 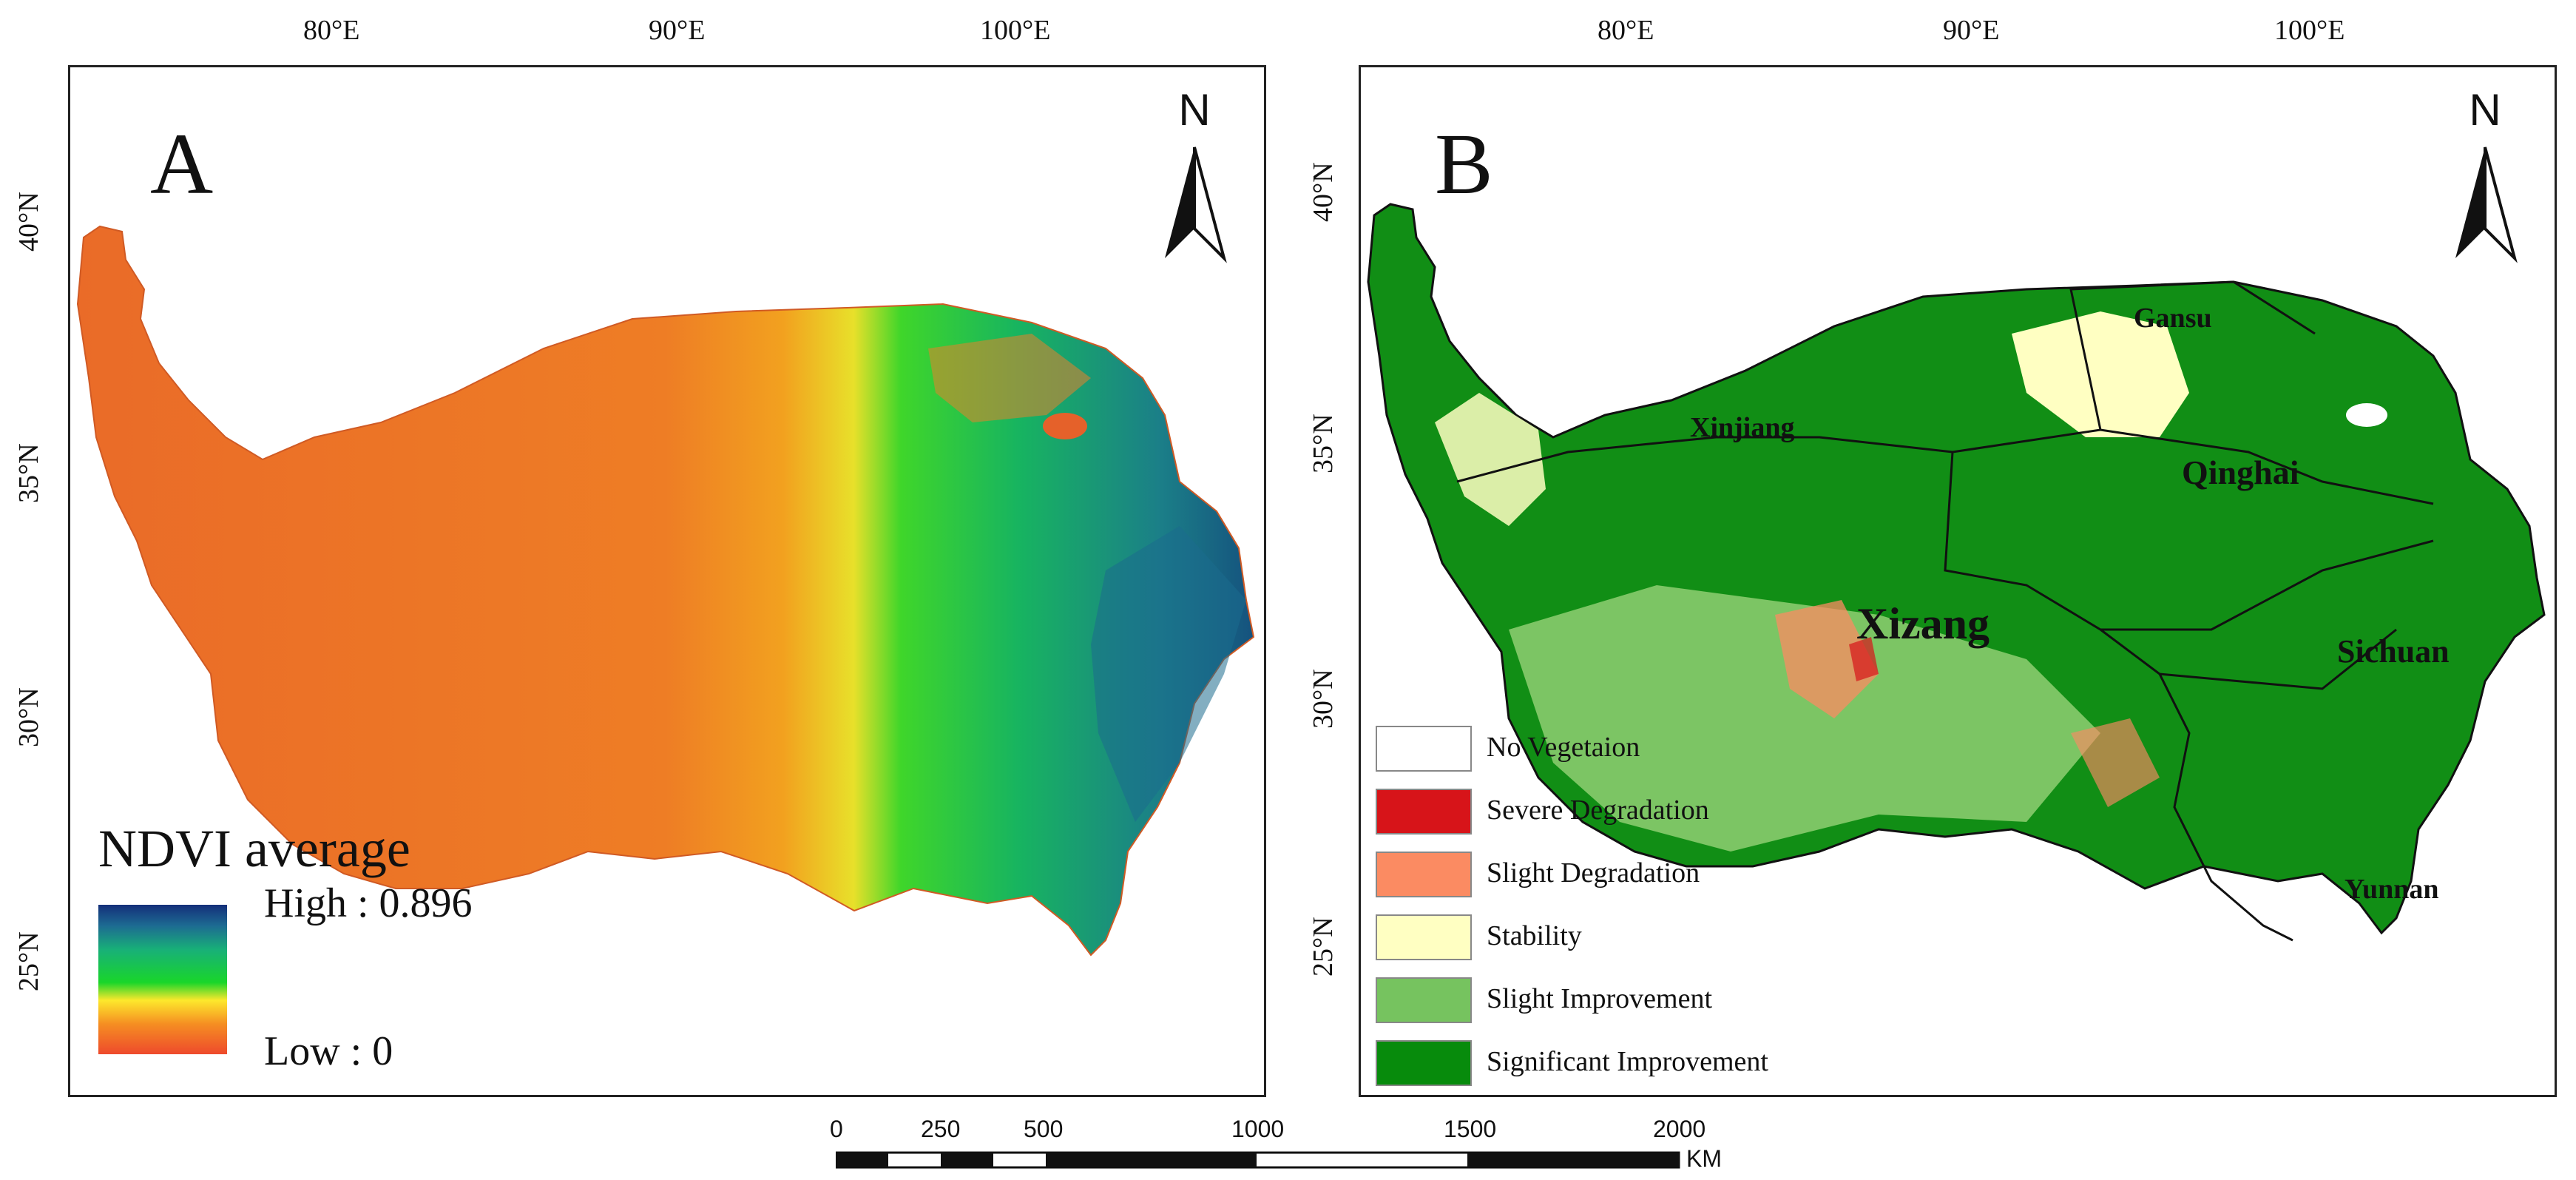 What do you see at coordinates (1323, 947) in the screenshot?
I see `lat-label-25n-b: 25°N` at bounding box center [1323, 947].